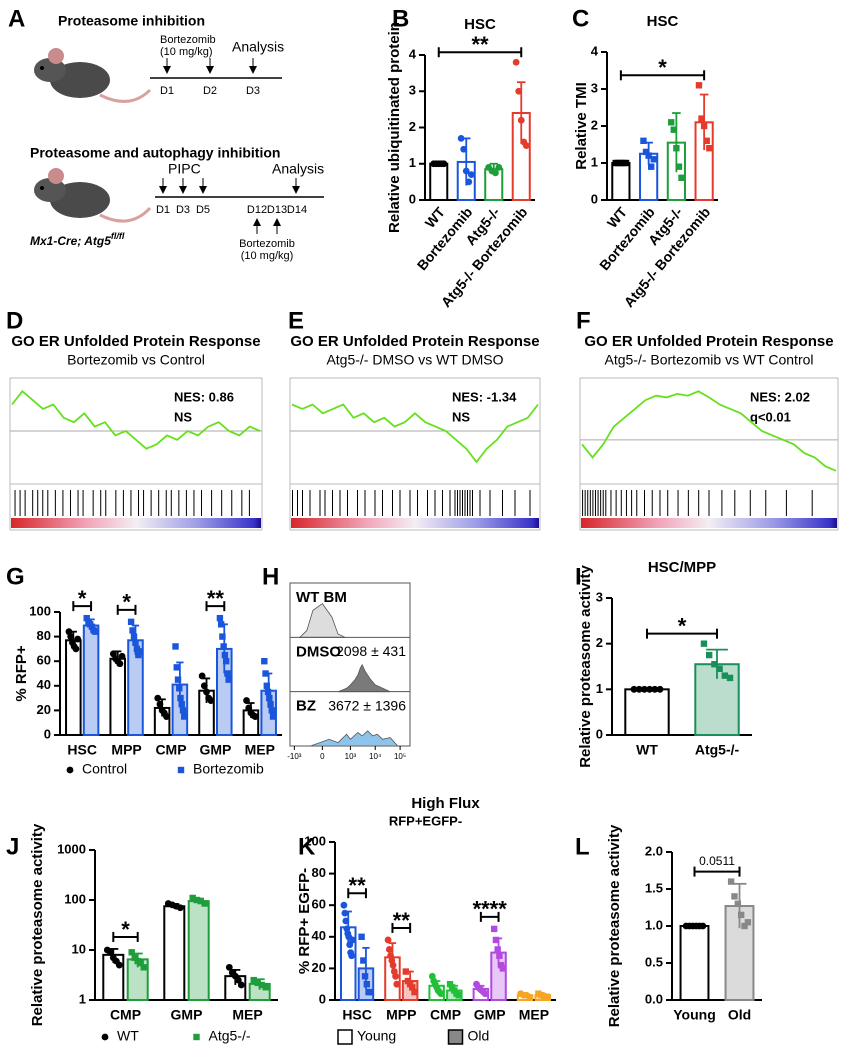  Describe the element at coordinates (400, 18) in the screenshot. I see `panel-label: B` at that location.